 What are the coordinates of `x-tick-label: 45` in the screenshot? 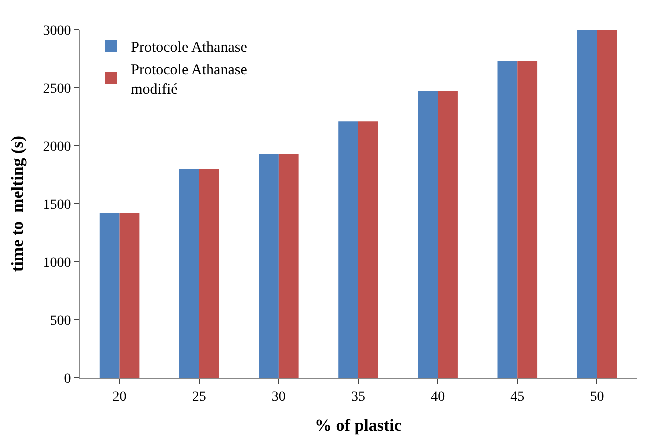 It's located at (517, 397).